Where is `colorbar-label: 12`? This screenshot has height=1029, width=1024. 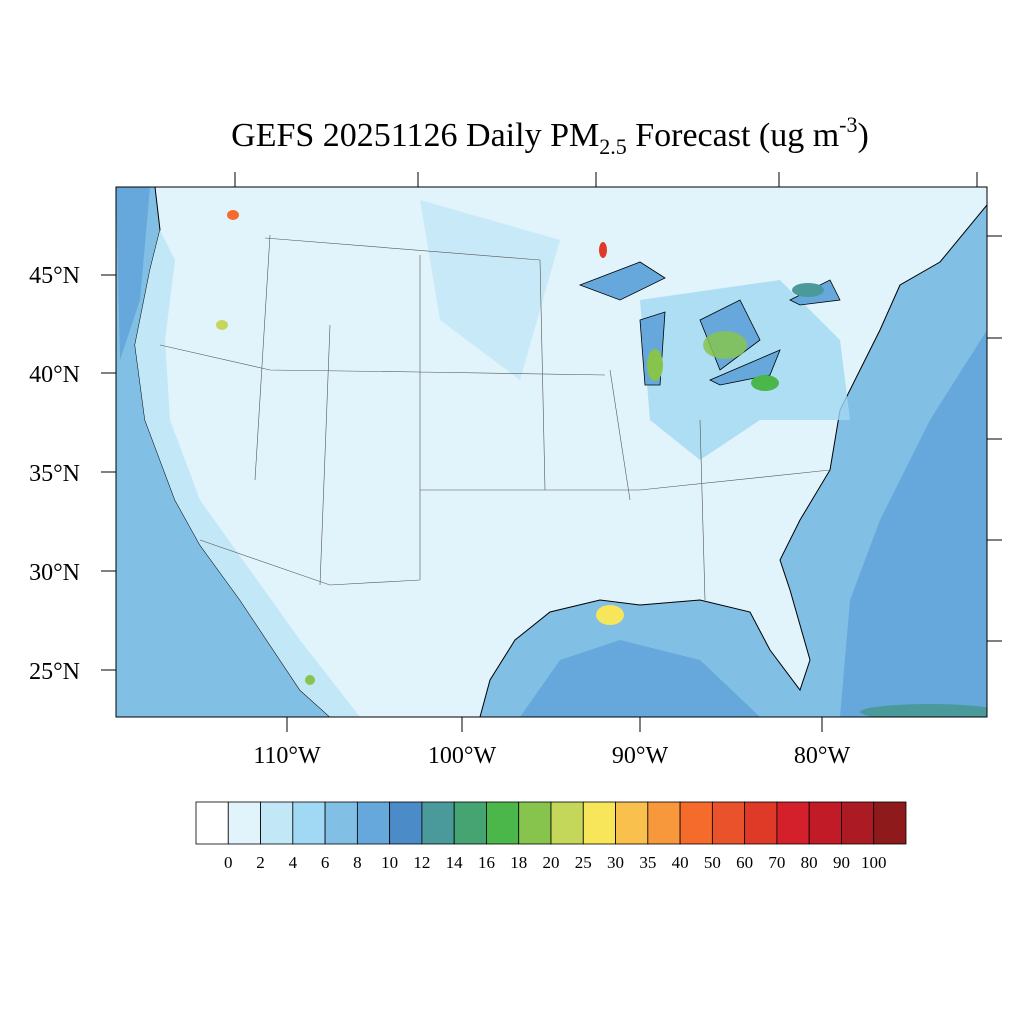 colorbar-label: 12 is located at coordinates (421, 862).